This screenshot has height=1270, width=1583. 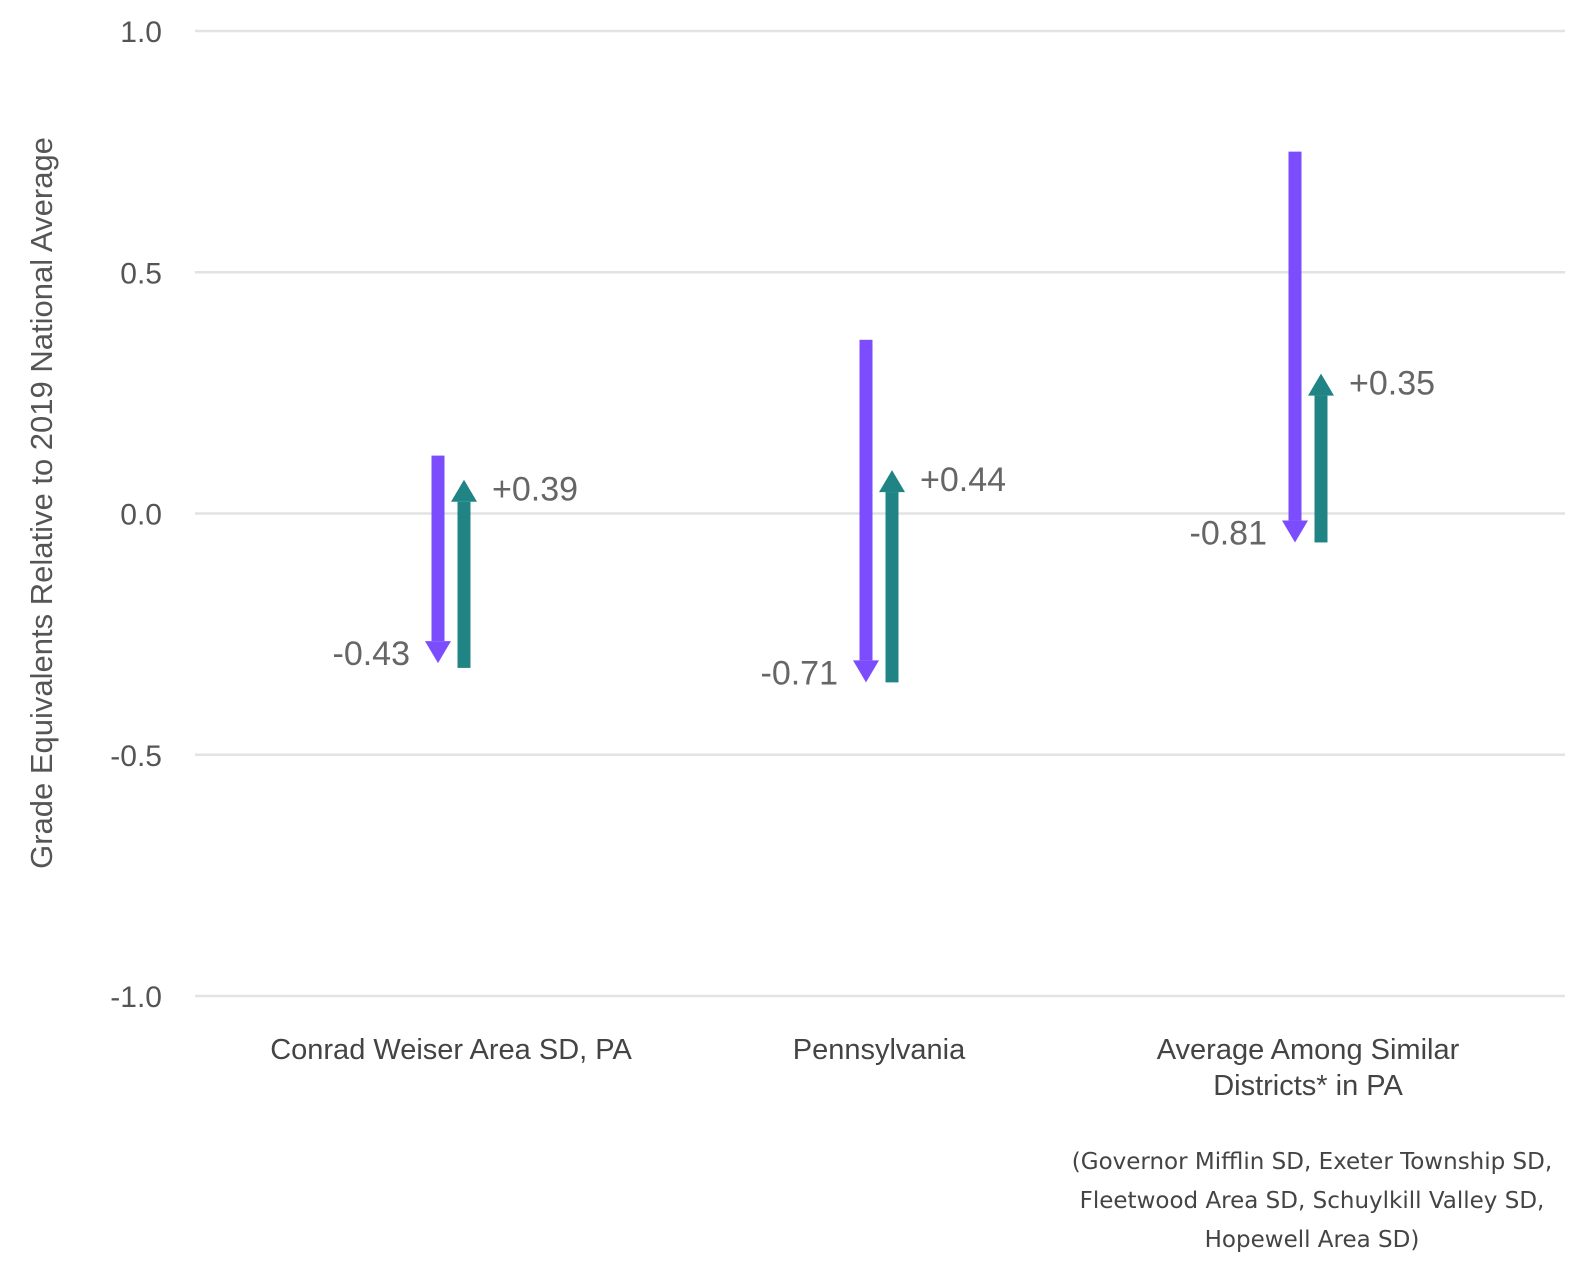 What do you see at coordinates (141, 515) in the screenshot?
I see `y-tick-label: 0.0` at bounding box center [141, 515].